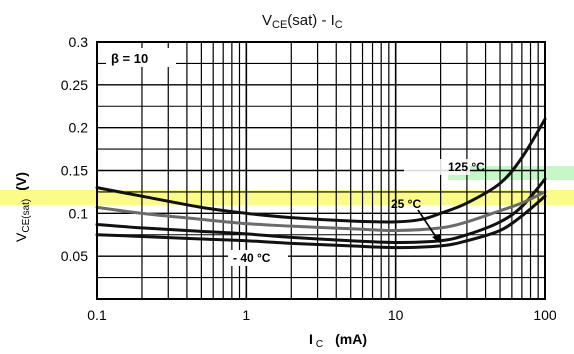 This screenshot has width=574, height=354. I want to click on label-box-minus40c, so click(258, 258).